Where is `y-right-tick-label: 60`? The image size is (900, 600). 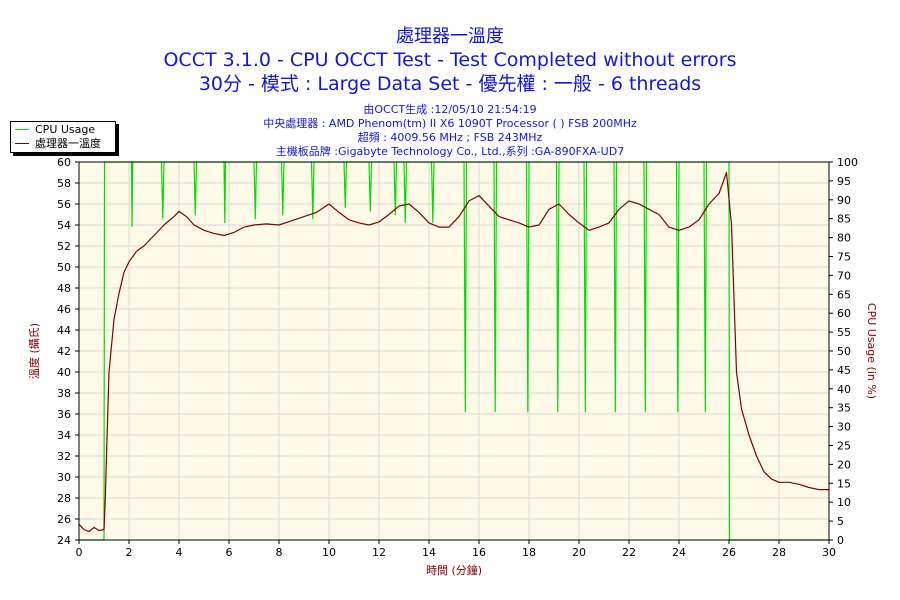
y-right-tick-label: 60 is located at coordinates (844, 313).